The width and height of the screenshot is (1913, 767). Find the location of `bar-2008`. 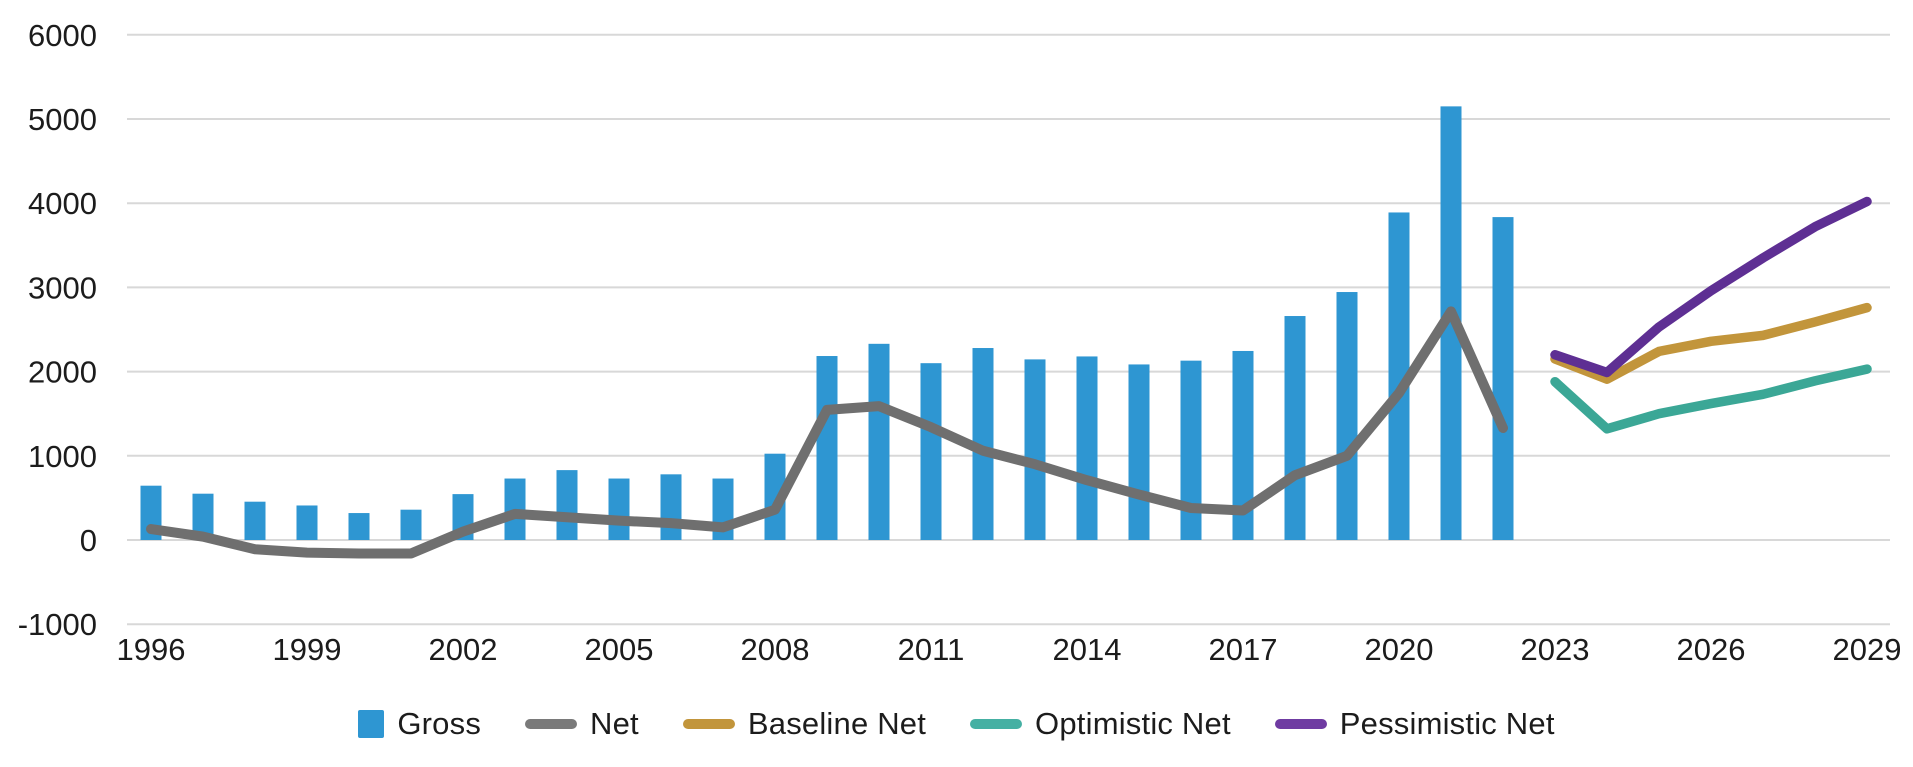

bar-2008 is located at coordinates (775, 496).